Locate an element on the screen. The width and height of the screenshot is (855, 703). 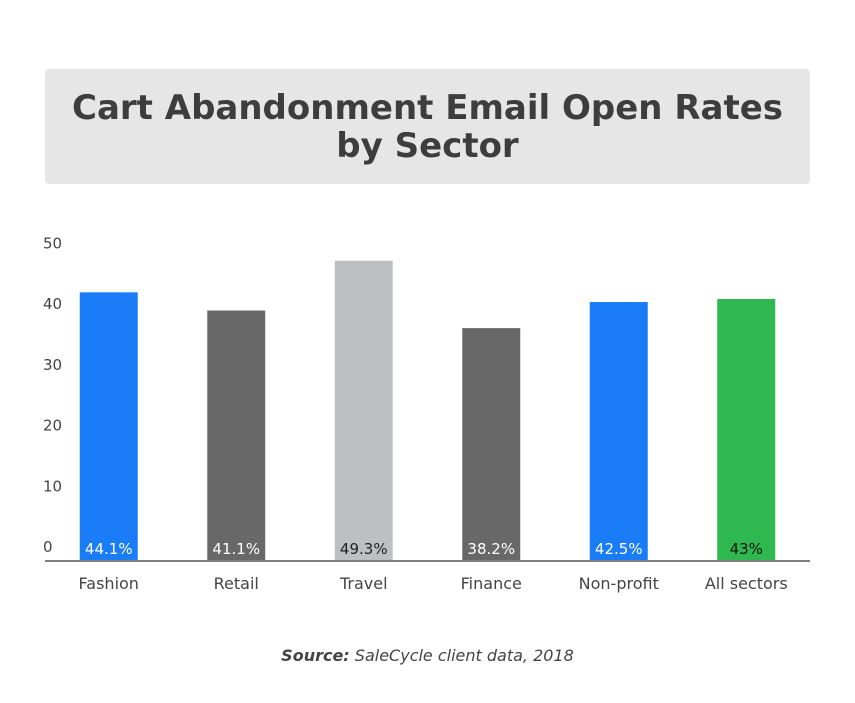
x-tick-label: Travel is located at coordinates (363, 583).